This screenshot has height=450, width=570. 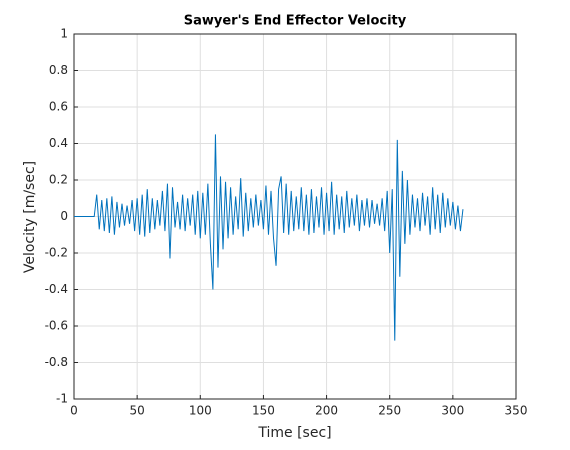 I want to click on y-tick-label: -0.6, so click(x=56, y=326).